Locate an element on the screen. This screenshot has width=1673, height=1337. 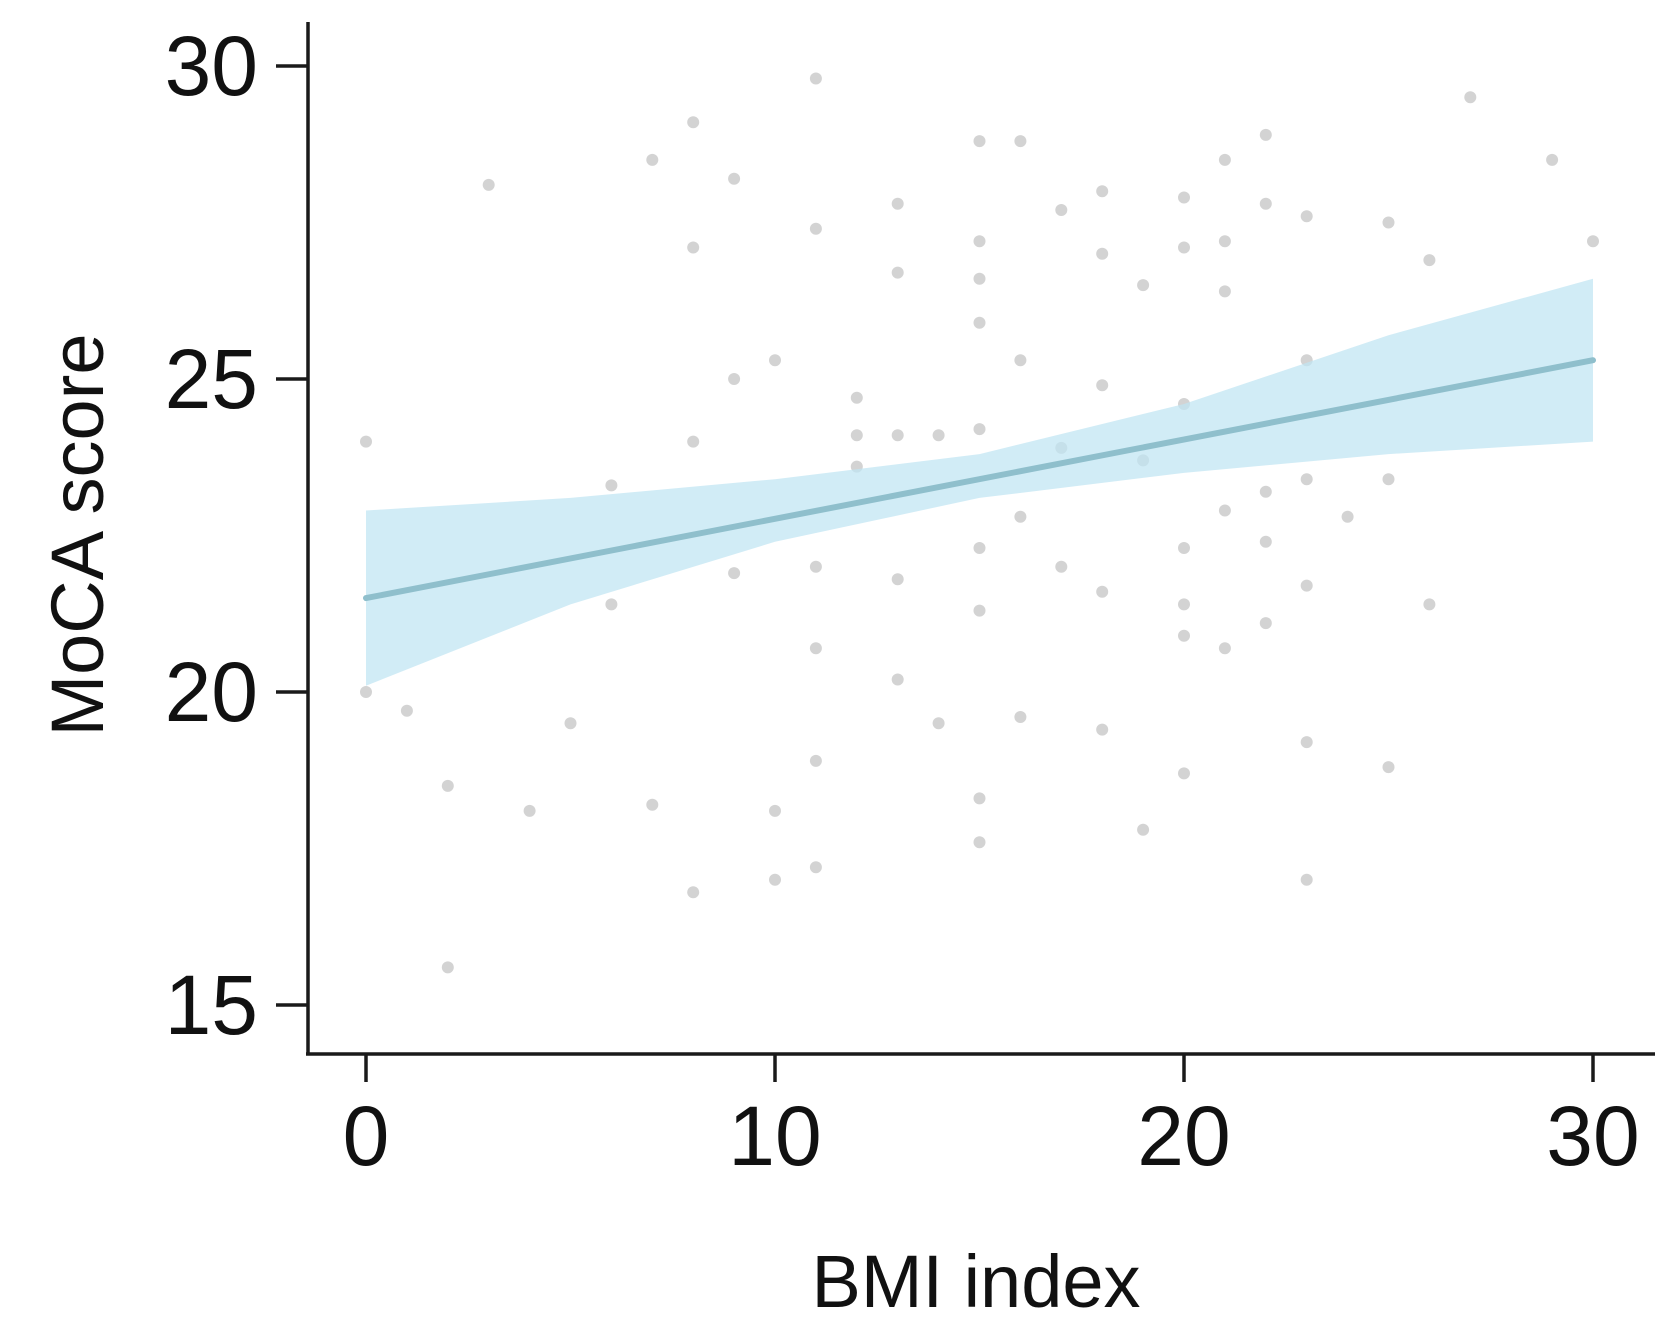
y-tick-label: 20 is located at coordinates (211, 692).